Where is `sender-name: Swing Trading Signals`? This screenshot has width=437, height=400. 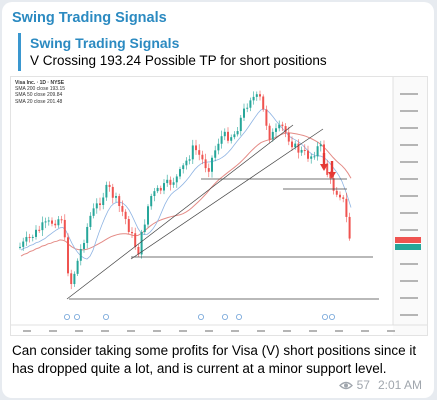 sender-name: Swing Trading Signals is located at coordinates (89, 18).